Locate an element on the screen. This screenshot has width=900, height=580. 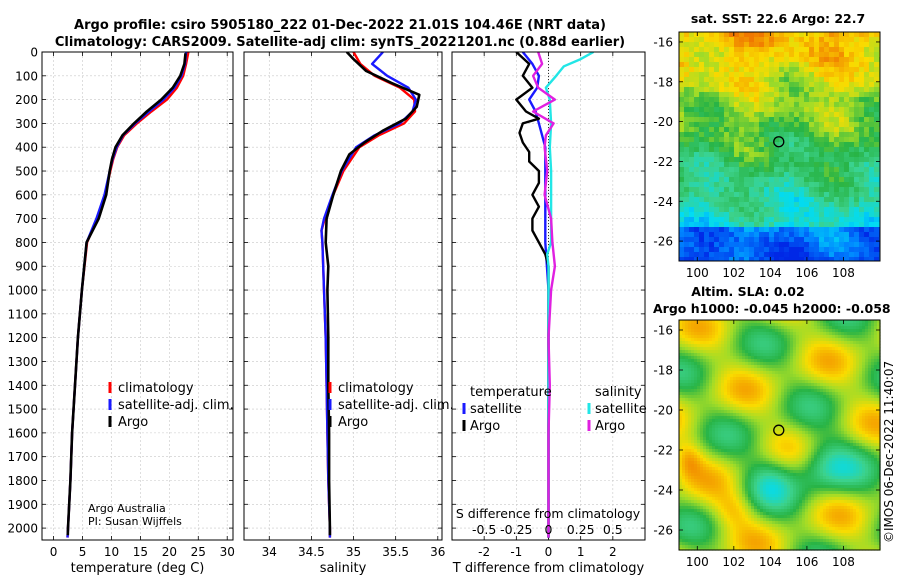
depth-tick-label: 1000 is located at coordinates (22, 291).